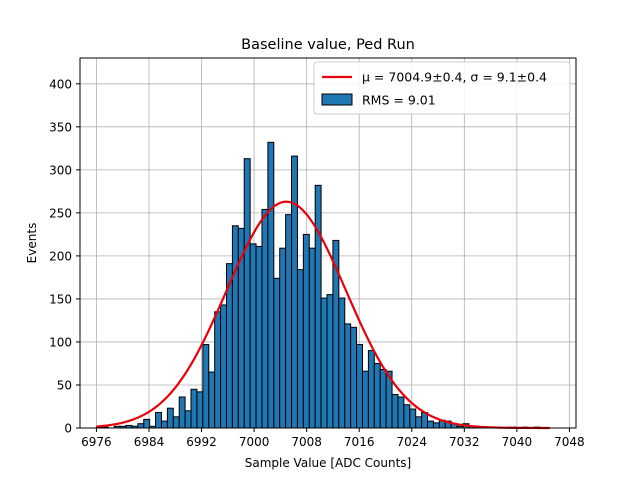  Describe the element at coordinates (254, 442) in the screenshot. I see `x-tick-label: 7000` at that location.